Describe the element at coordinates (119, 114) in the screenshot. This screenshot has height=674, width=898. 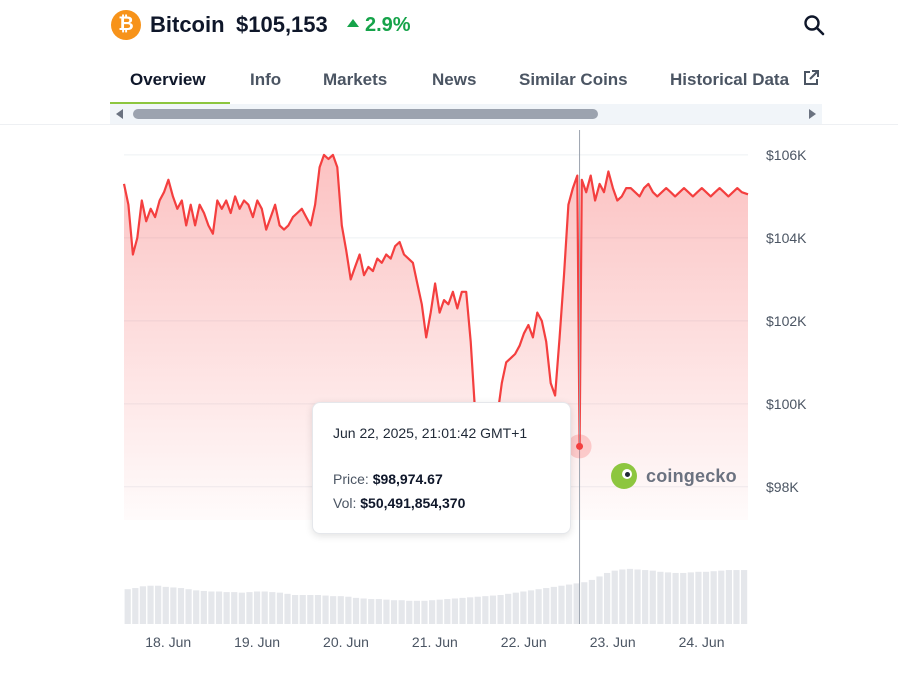
I see `scroll-left-arrow-icon` at that location.